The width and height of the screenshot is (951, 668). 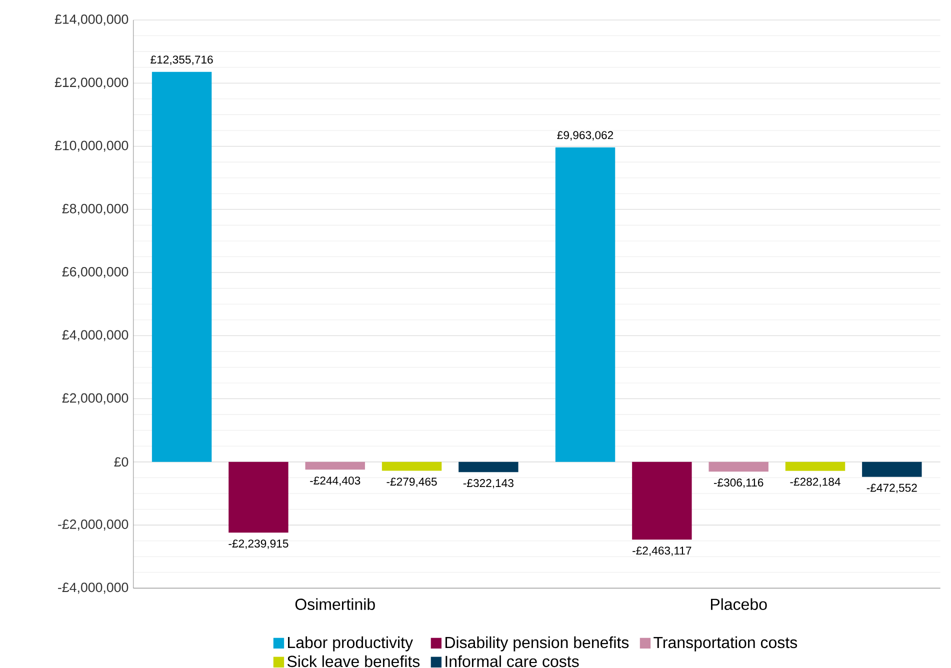 What do you see at coordinates (335, 604) in the screenshot?
I see `x-tick-label: Osimertinib` at bounding box center [335, 604].